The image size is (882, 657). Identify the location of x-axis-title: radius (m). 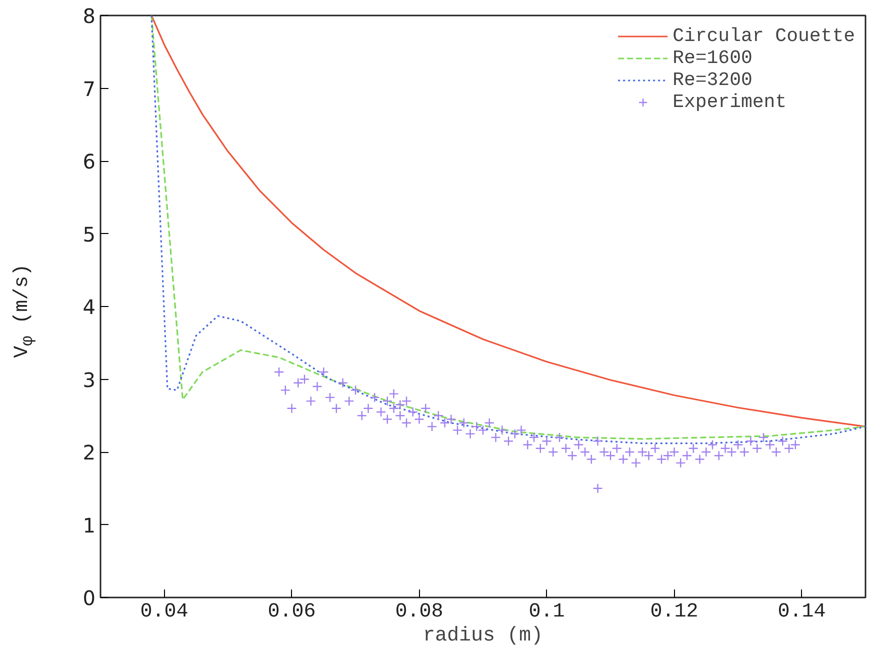
(483, 636).